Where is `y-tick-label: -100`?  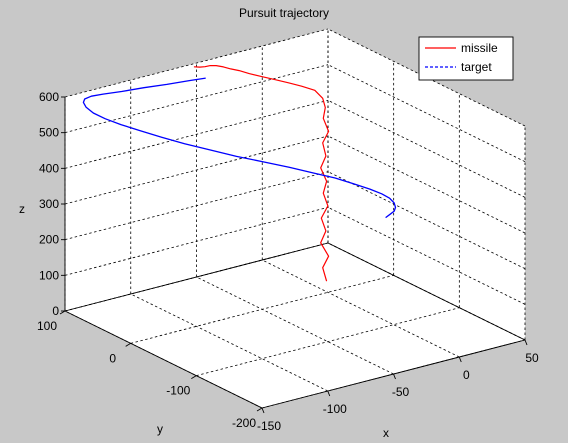
y-tick-label: -100 is located at coordinates (178, 391).